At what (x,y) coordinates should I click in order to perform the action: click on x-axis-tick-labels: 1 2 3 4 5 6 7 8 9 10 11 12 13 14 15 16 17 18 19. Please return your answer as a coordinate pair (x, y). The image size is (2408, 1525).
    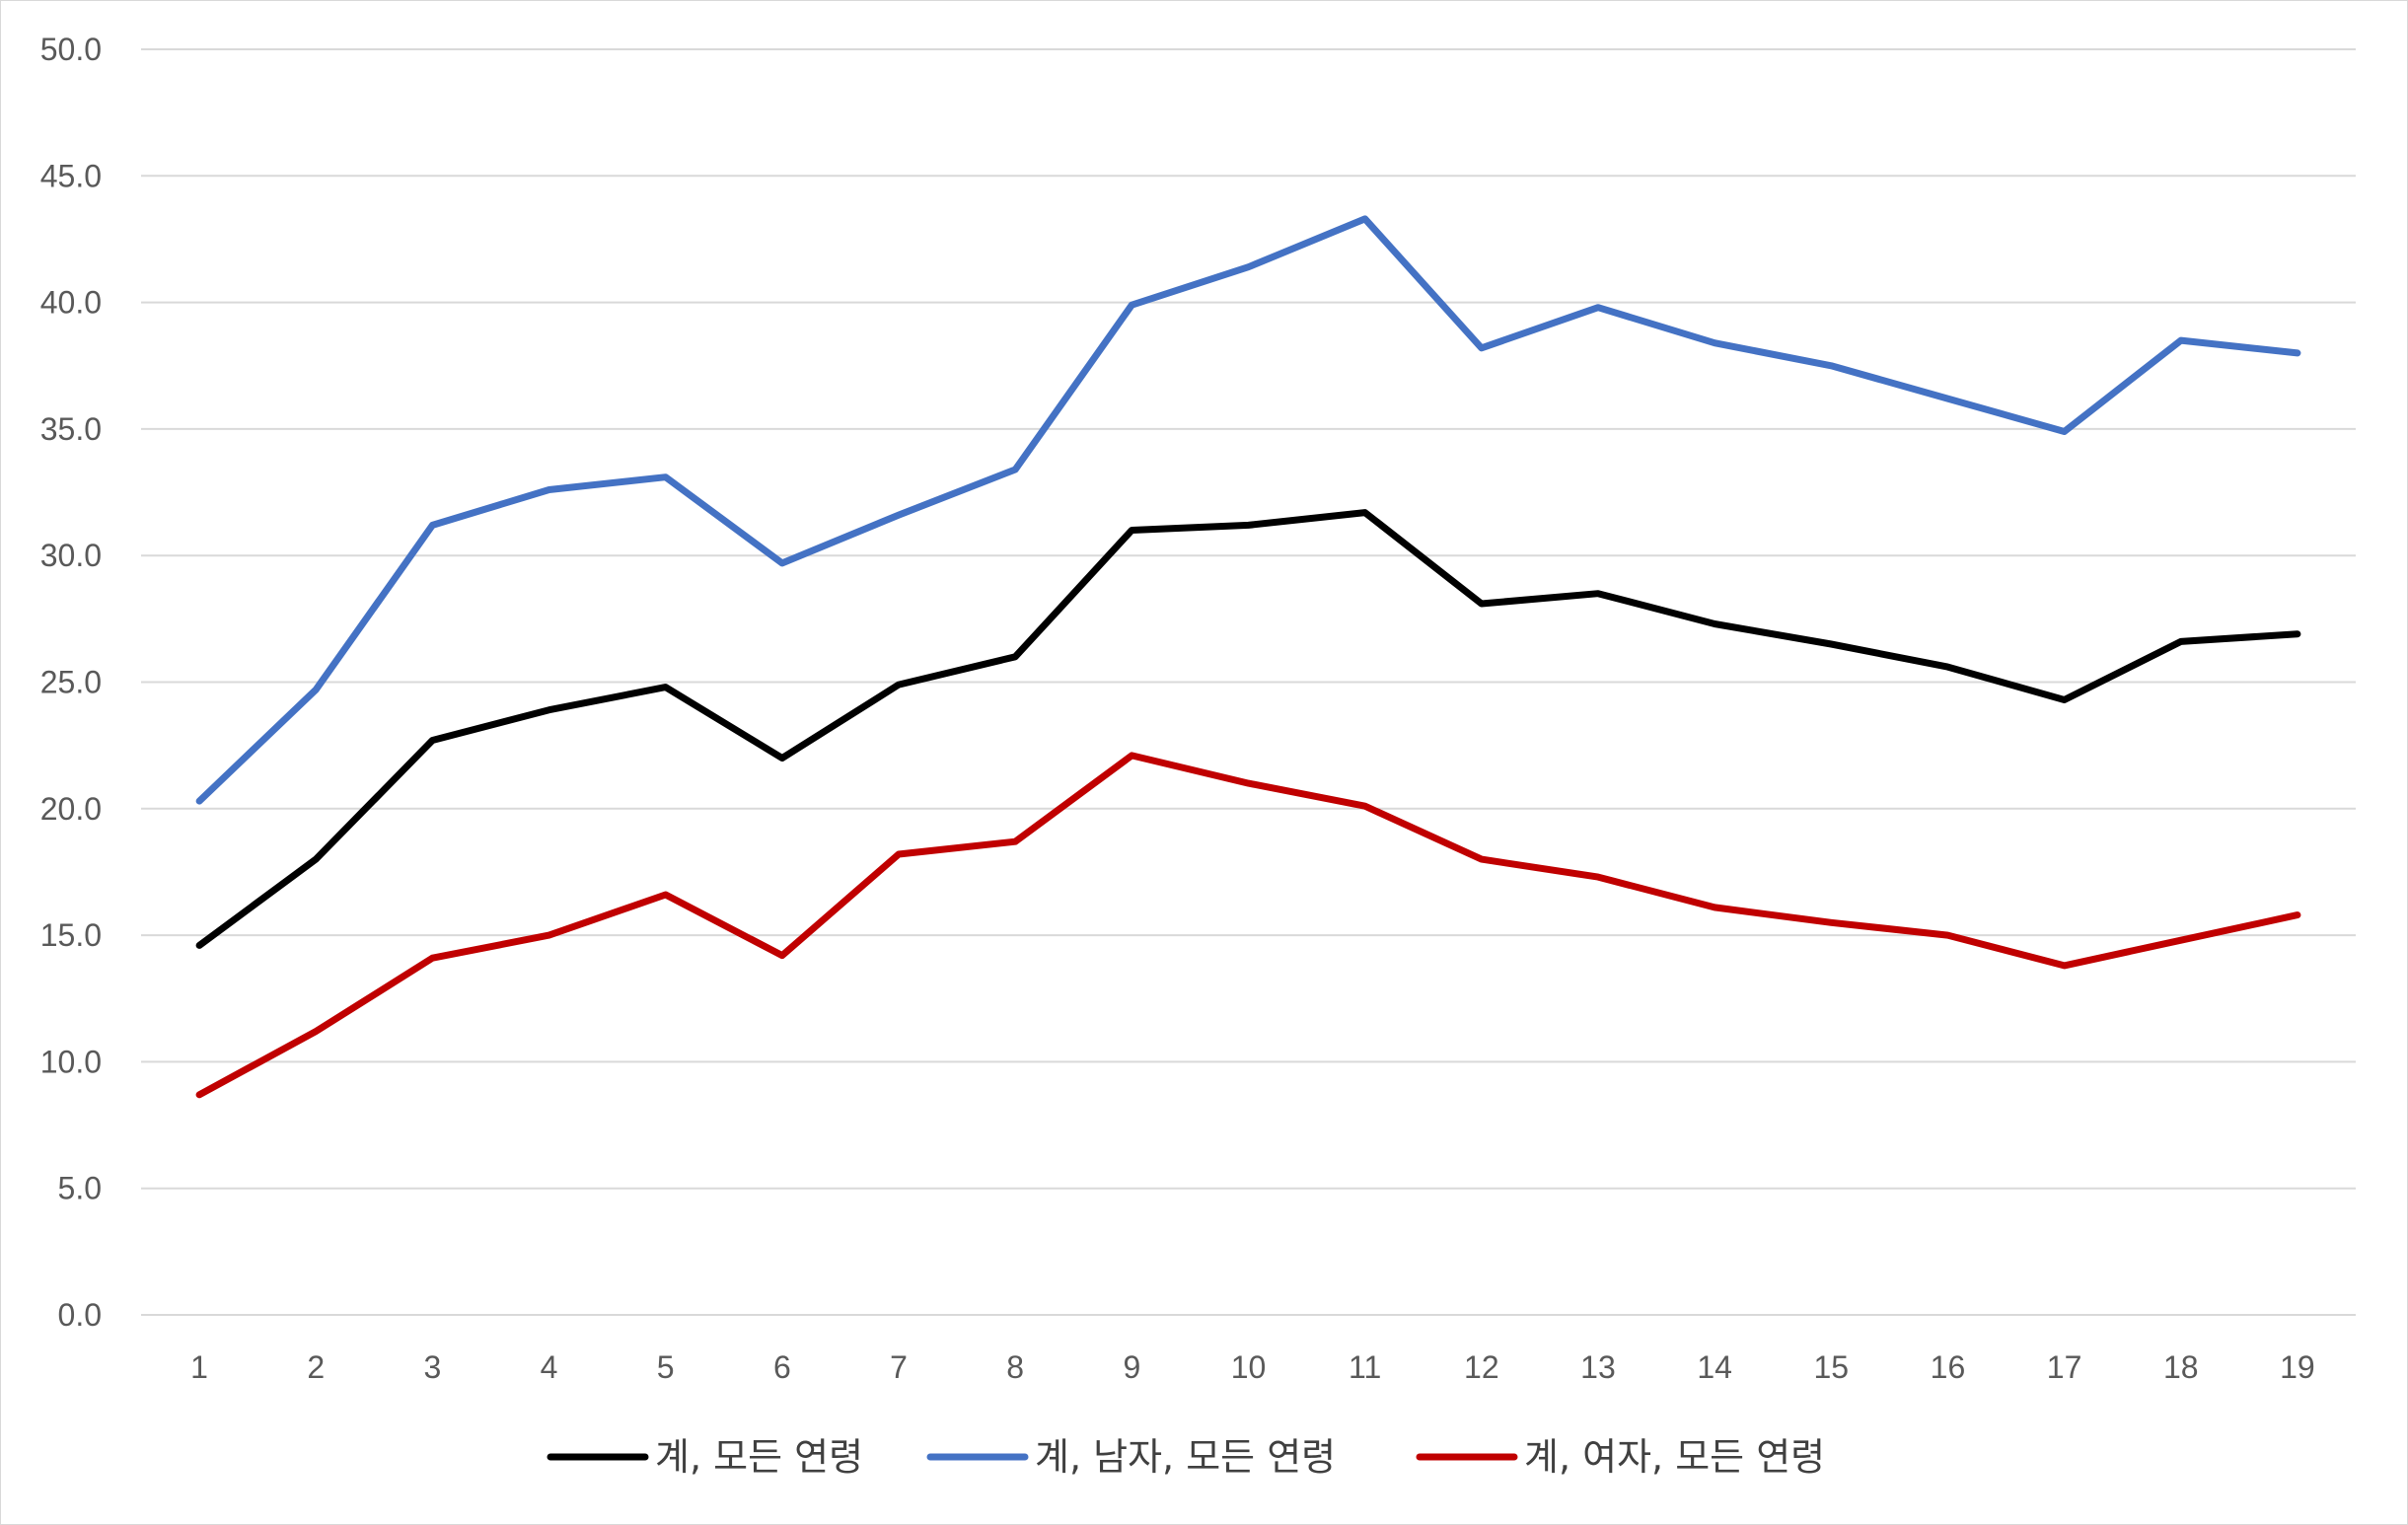
    Looking at the image, I should click on (1252, 1367).